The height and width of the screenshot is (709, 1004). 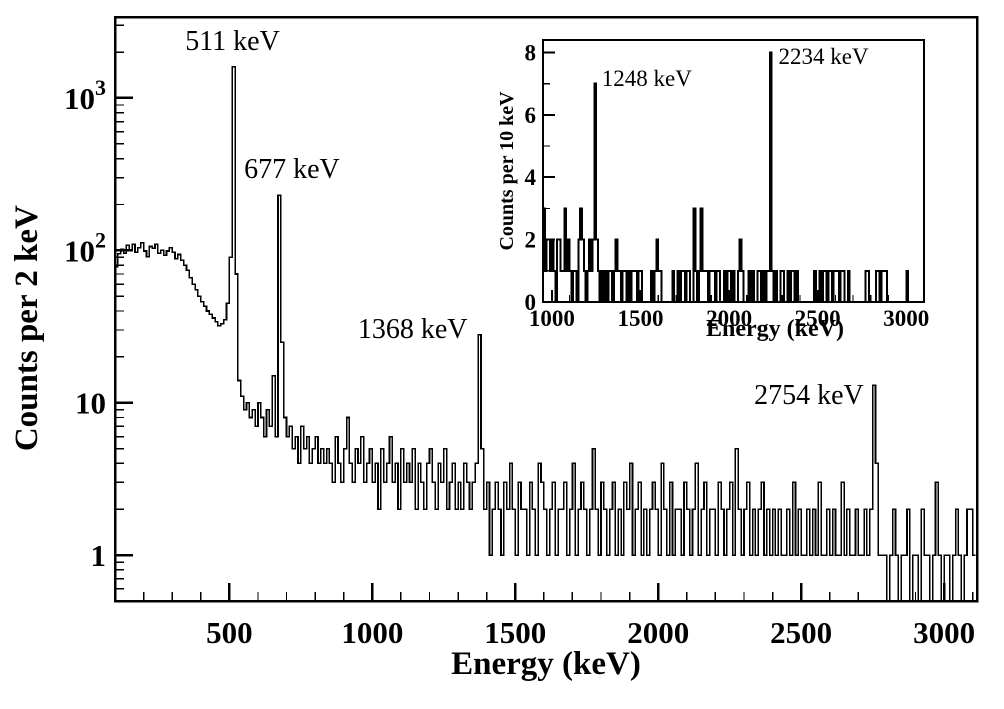 I want to click on inset-x-tick-label-2500: 2500, so click(x=818, y=318).